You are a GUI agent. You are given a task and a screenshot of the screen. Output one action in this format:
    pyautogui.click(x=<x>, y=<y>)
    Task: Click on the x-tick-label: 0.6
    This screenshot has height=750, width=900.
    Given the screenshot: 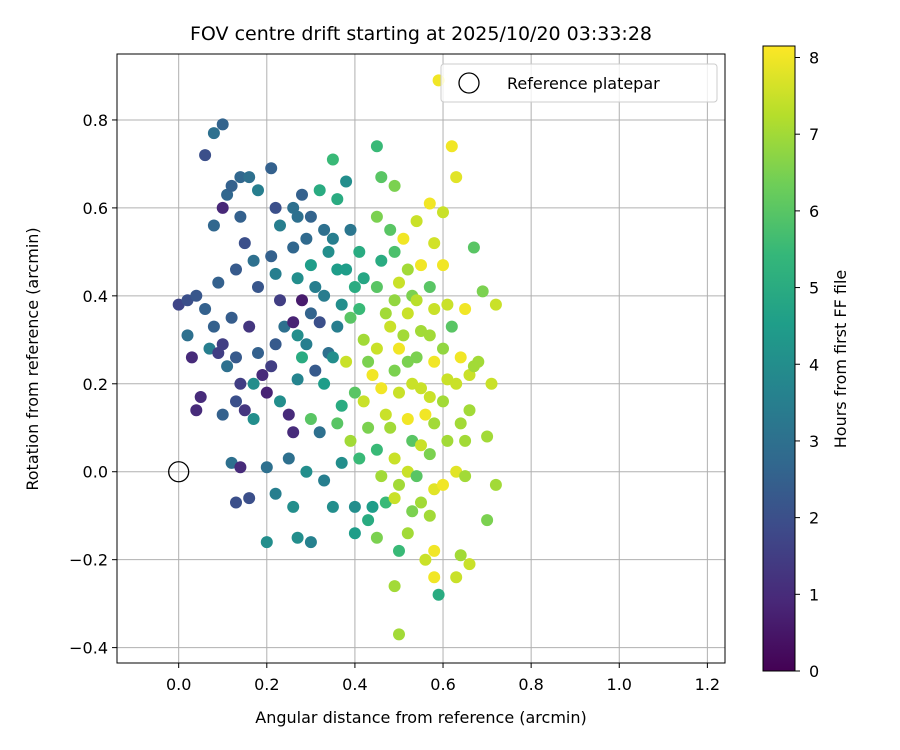 What is the action you would take?
    pyautogui.click(x=442, y=684)
    